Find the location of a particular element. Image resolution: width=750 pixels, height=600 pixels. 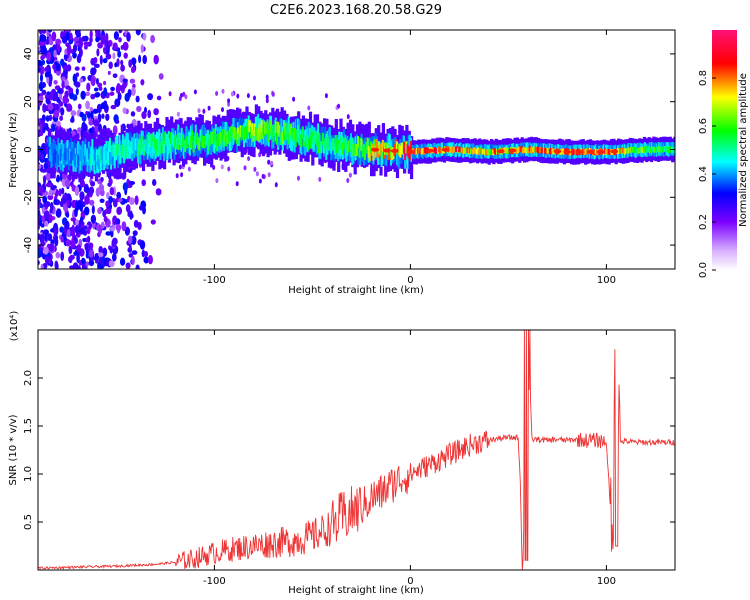

snr-ylabel: SNR (10 * v/v) is located at coordinates (13, 449).